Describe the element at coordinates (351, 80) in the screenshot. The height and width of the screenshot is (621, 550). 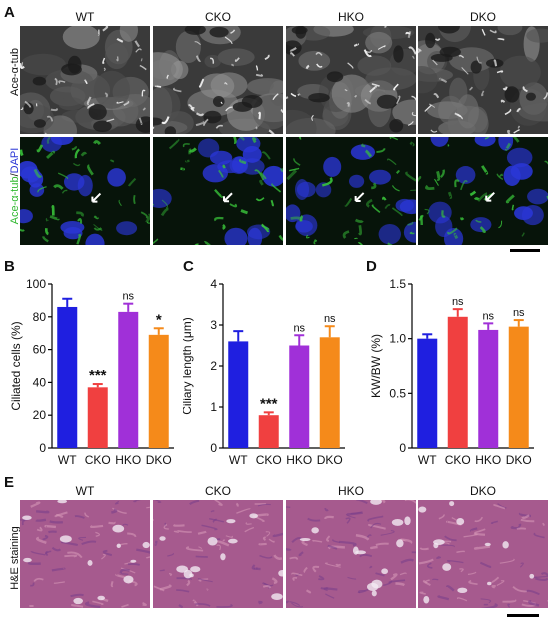
I see `ace-tub-image-hko` at that location.